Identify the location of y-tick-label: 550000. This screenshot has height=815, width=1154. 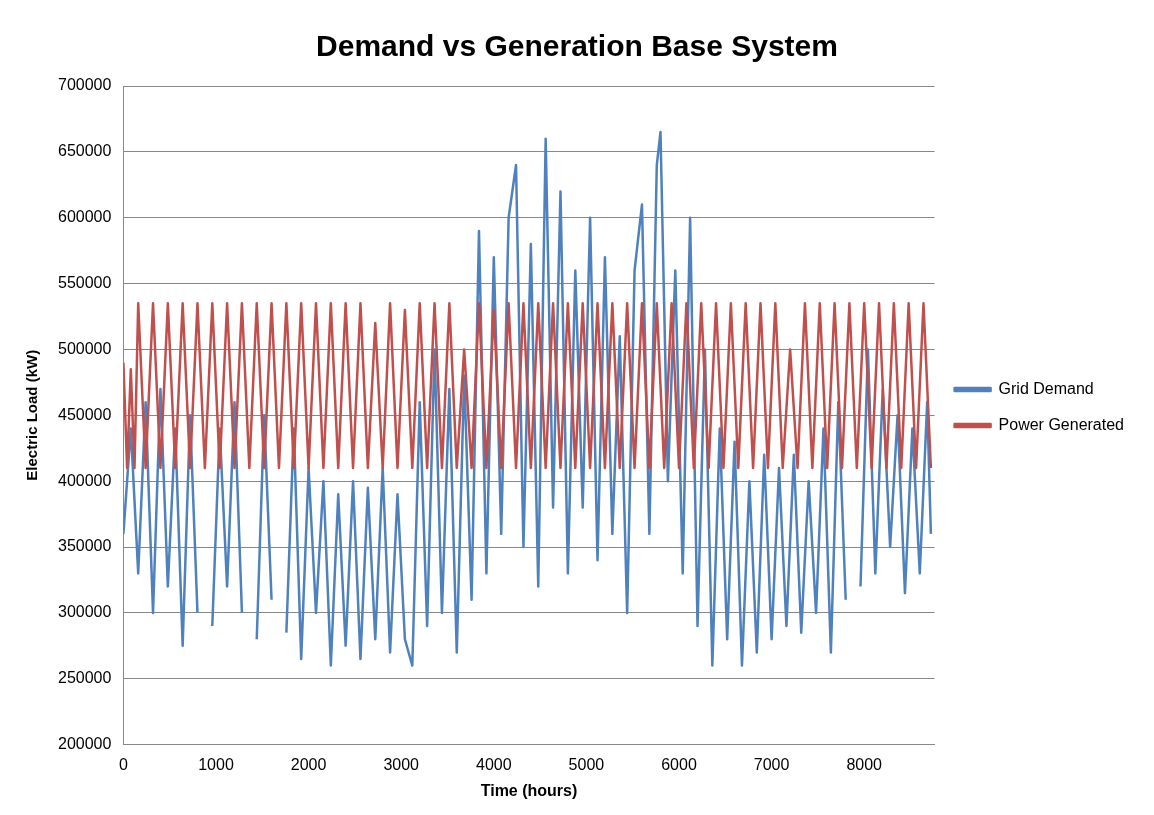
(85, 282).